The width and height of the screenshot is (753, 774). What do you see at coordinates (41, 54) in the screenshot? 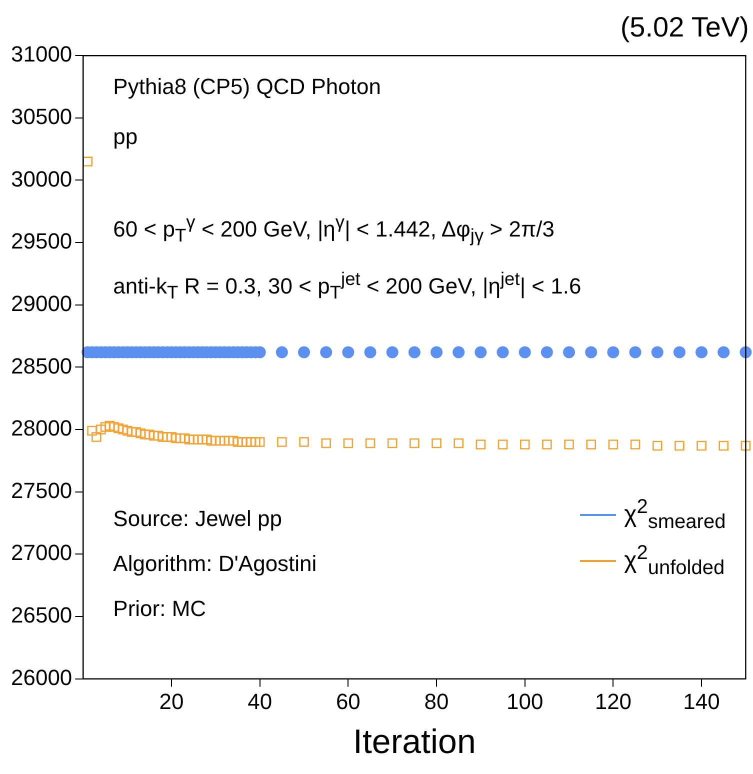
I see `y-tick-label: 31000` at bounding box center [41, 54].